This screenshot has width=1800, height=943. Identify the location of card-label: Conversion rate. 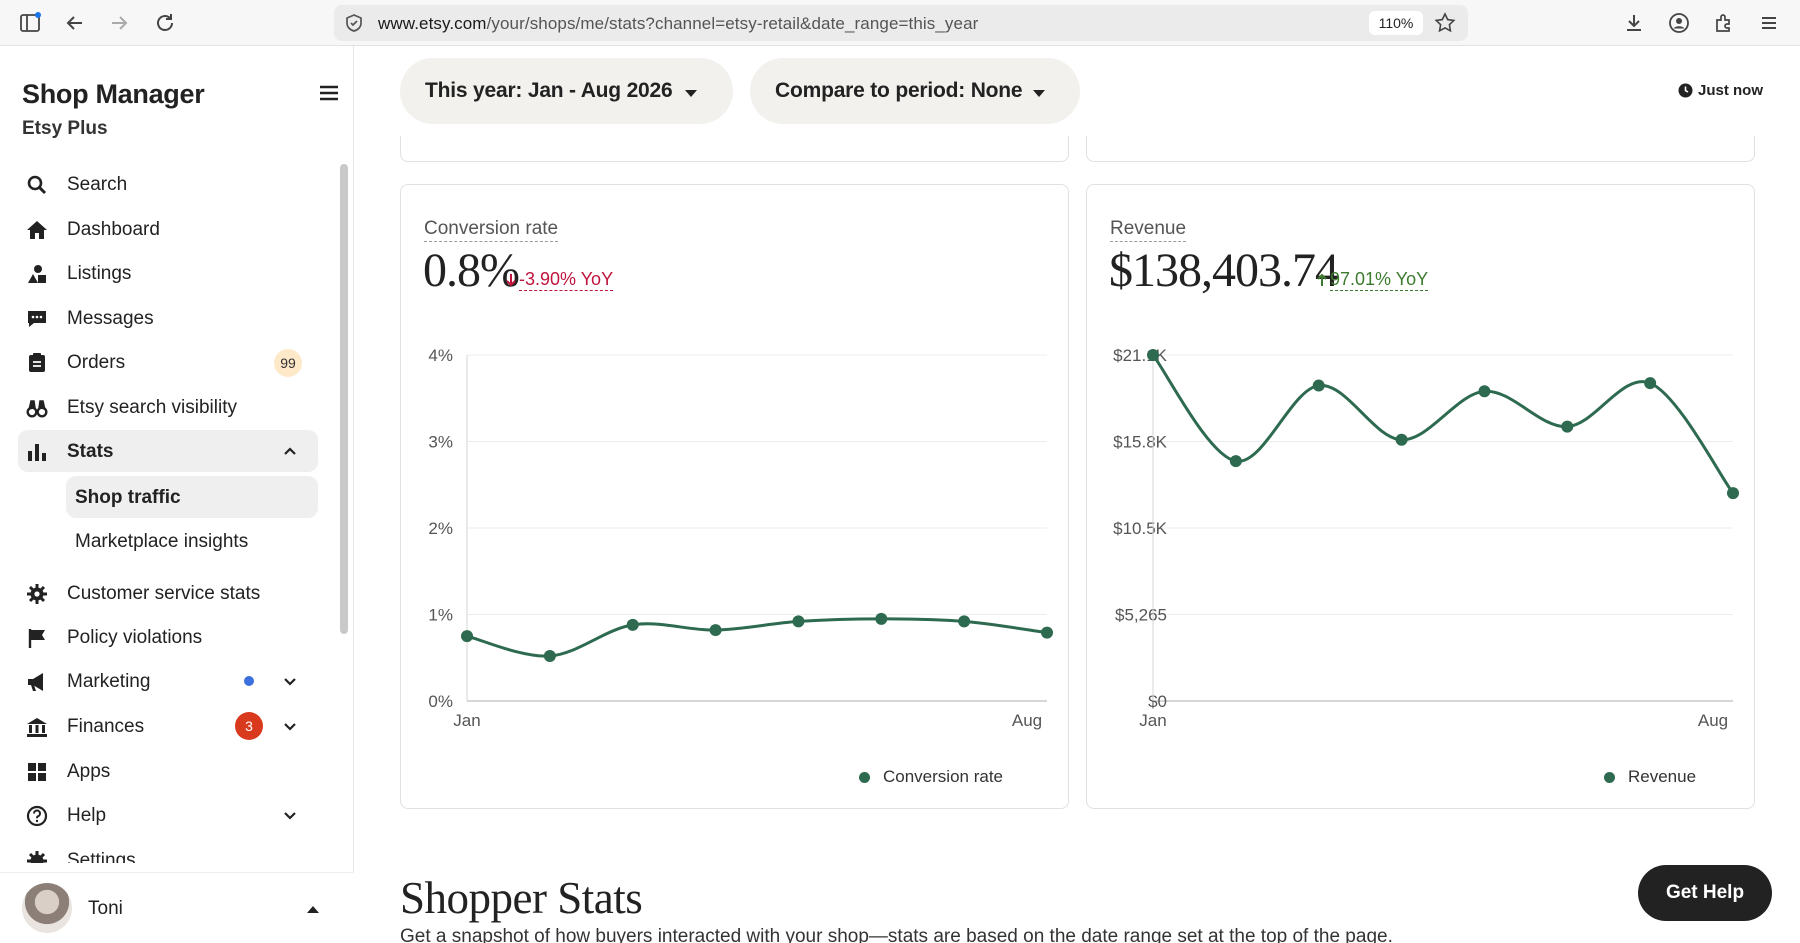
(491, 230).